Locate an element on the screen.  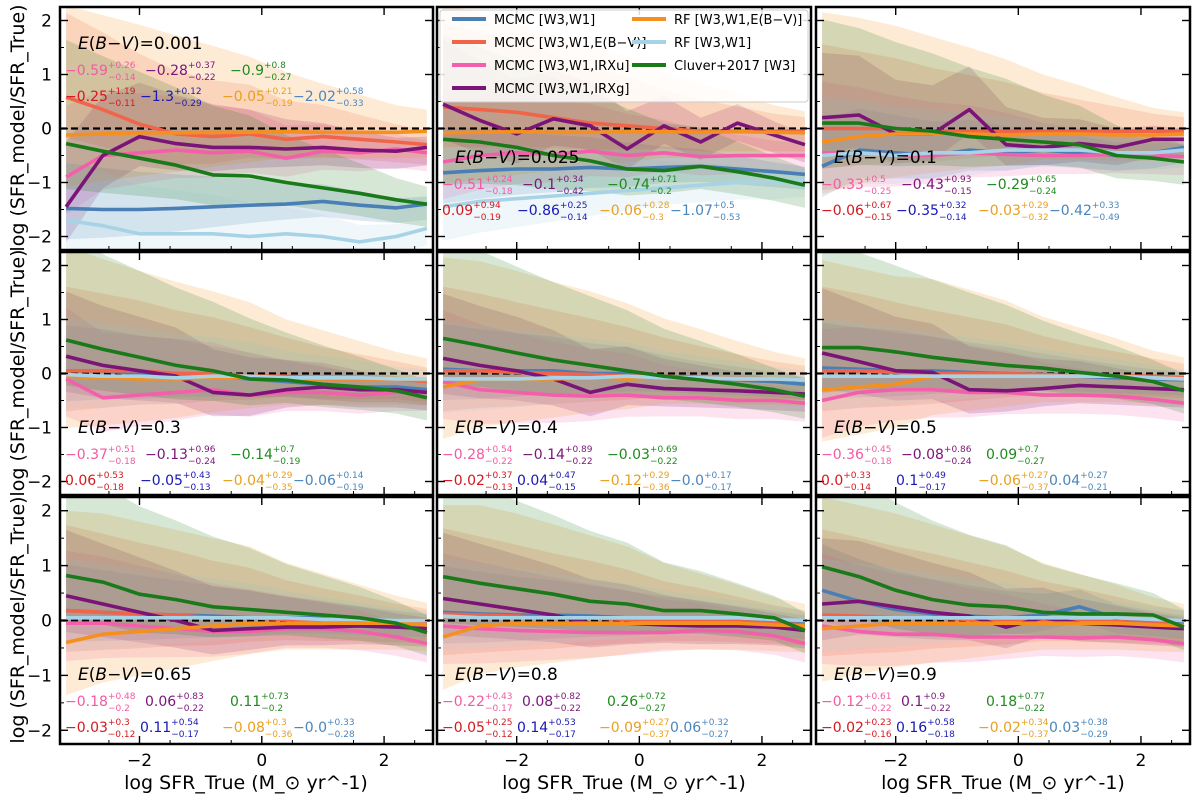
stat-value: −0.05+0.25 −0.12 is located at coordinates (477, 729).